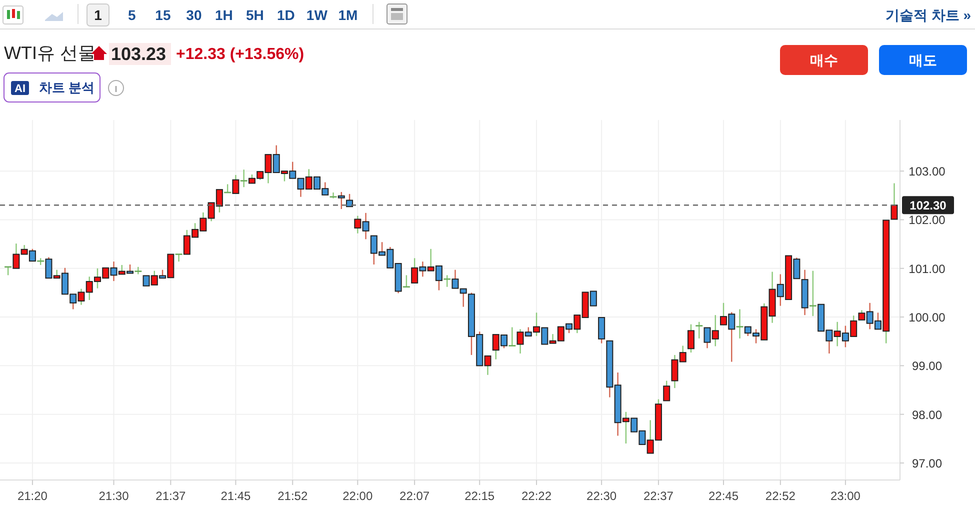 The image size is (975, 512). Describe the element at coordinates (927, 171) in the screenshot. I see `y-tick-label: 103.00` at that location.